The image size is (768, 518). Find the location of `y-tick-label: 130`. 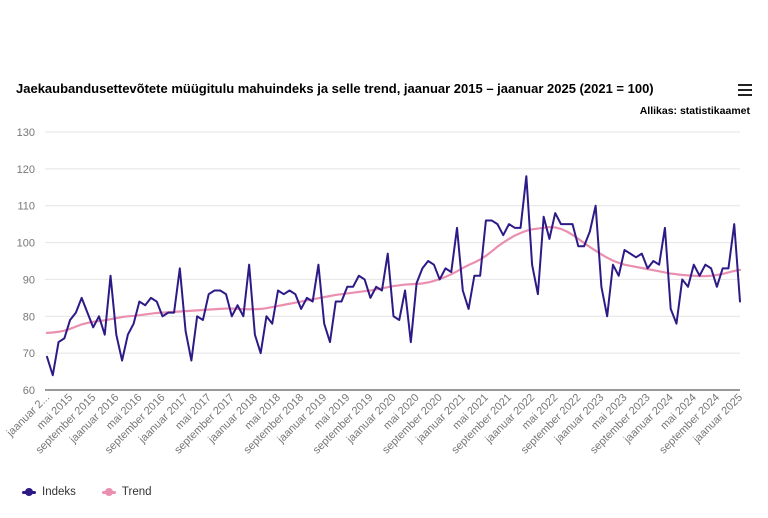

y-tick-label: 130 is located at coordinates (26, 133).